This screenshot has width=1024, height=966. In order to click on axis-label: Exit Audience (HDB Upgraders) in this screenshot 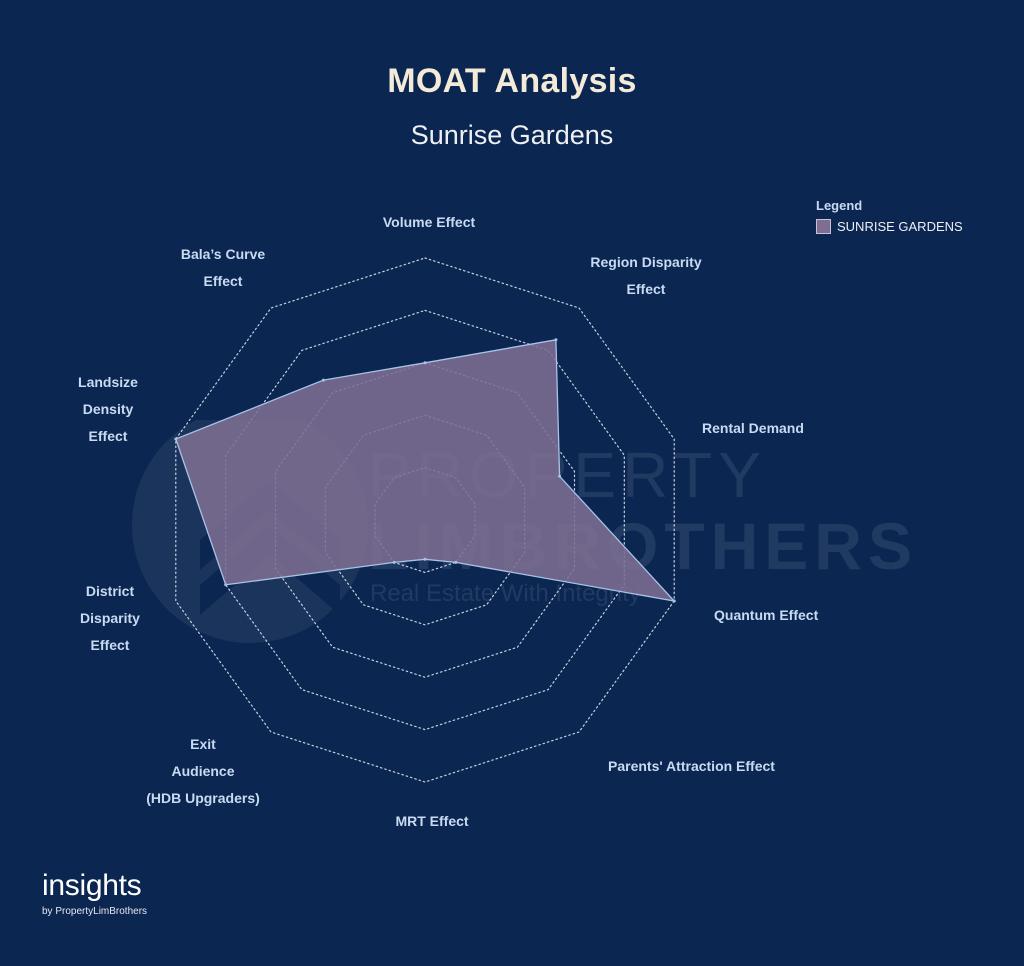, I will do `click(203, 771)`.